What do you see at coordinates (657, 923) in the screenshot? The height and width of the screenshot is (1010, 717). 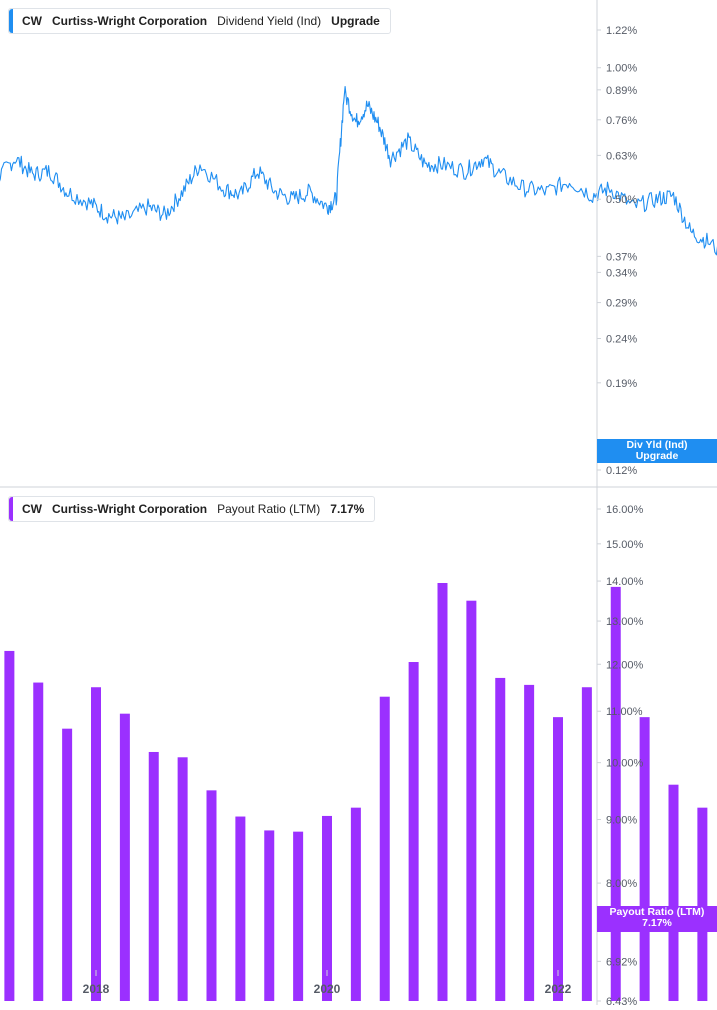 I see `bottom-badge-line2: 7.17%` at bounding box center [657, 923].